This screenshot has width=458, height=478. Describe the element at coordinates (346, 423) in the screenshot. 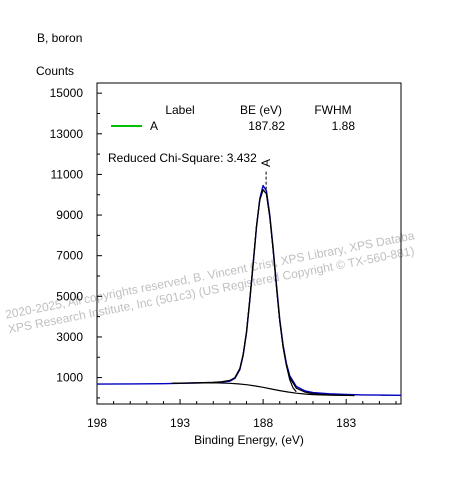

I see `x-tick-label: 183` at that location.